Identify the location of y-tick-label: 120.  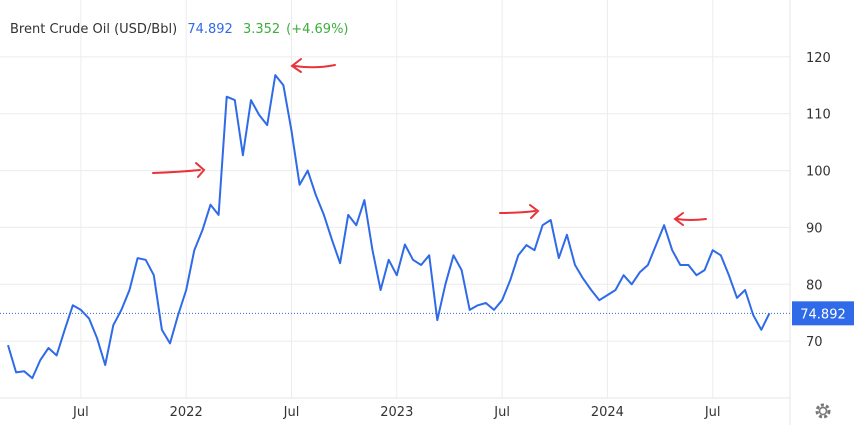
(818, 58).